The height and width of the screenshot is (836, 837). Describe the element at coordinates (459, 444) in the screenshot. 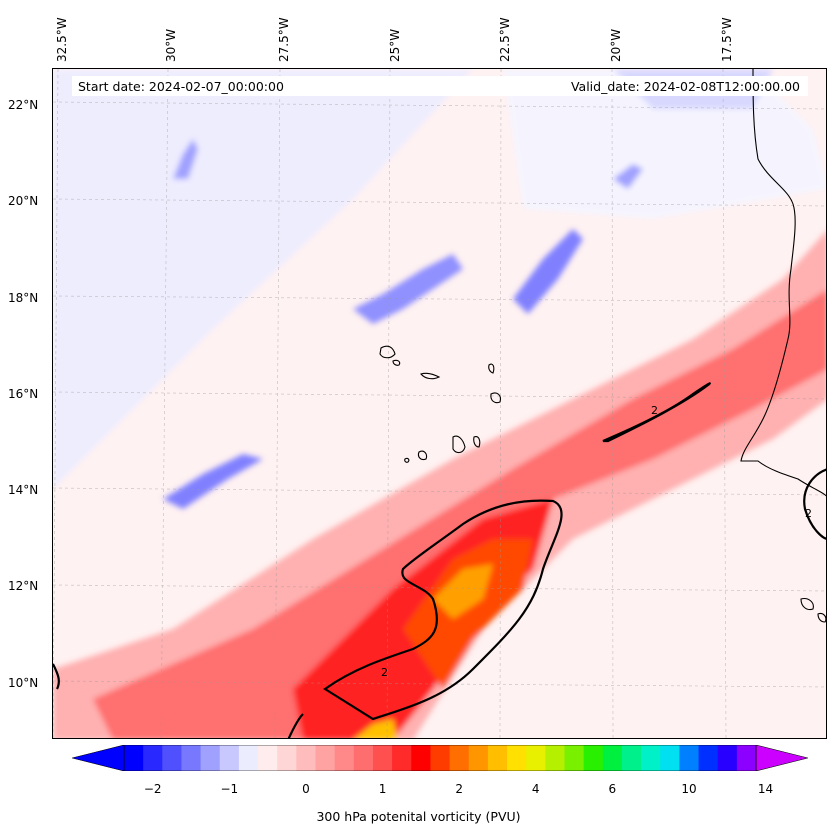

I see `island-santiago` at that location.